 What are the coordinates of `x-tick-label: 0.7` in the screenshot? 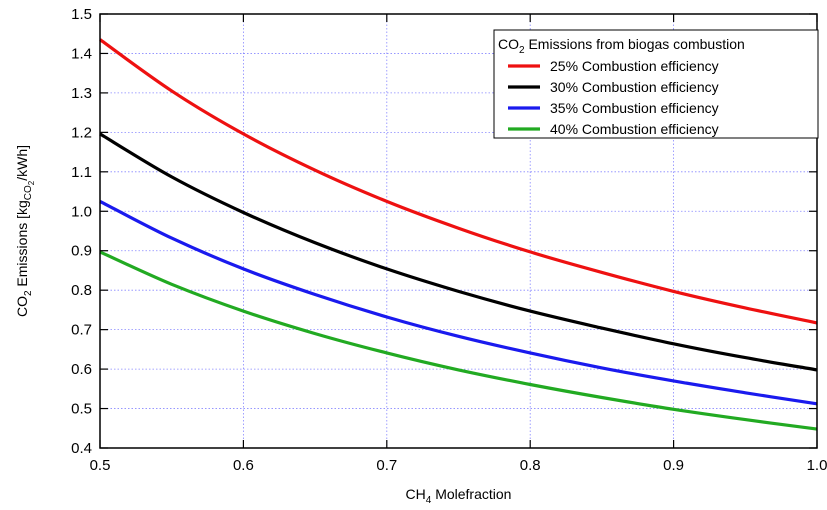 It's located at (386, 465).